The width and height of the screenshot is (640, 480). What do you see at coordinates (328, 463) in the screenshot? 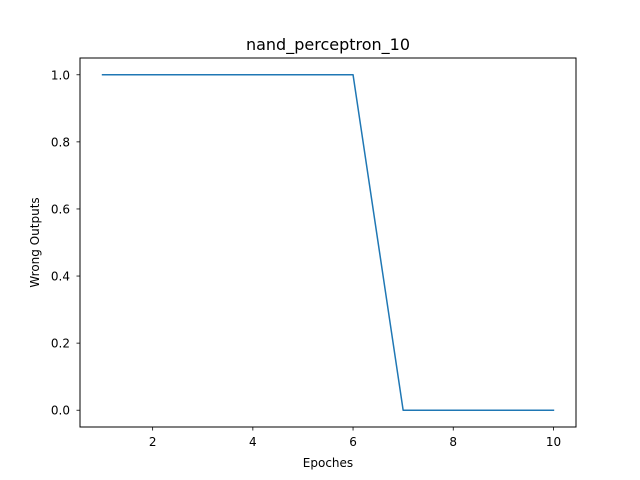
I see `x-axis-label: Epoches` at bounding box center [328, 463].